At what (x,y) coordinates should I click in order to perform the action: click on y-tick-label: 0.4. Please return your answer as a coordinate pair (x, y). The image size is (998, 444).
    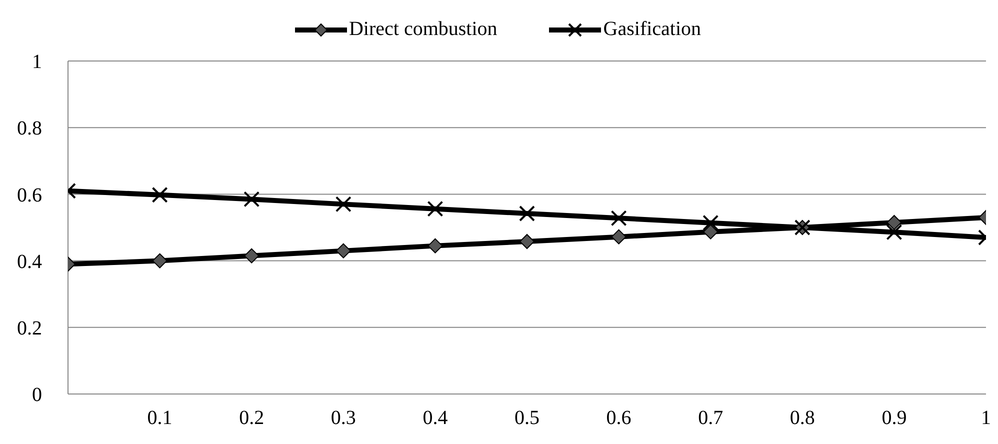
    Looking at the image, I should click on (29, 261).